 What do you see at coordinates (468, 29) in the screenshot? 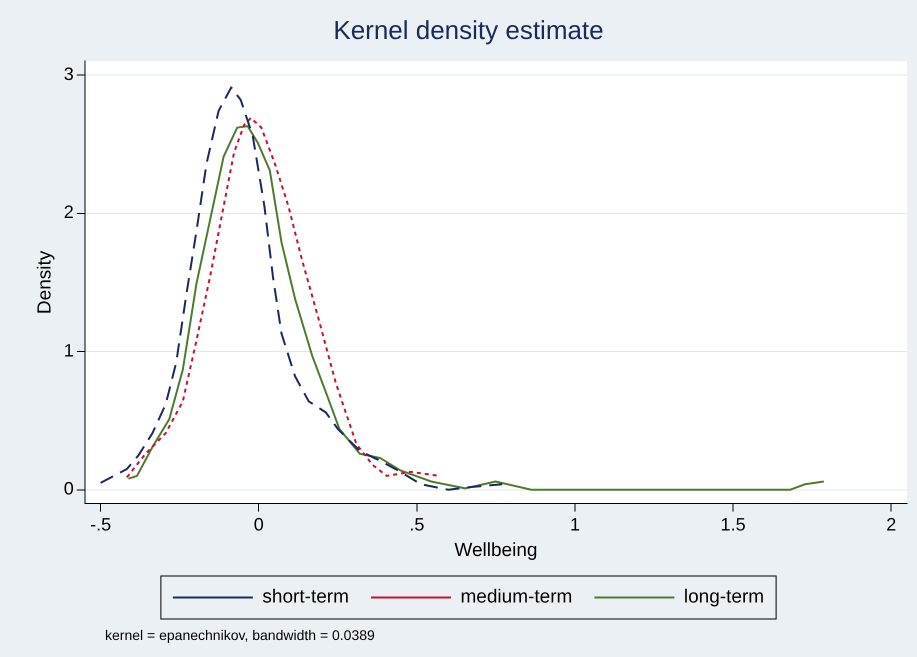
I see `chart-title: Kernel density estimate` at bounding box center [468, 29].